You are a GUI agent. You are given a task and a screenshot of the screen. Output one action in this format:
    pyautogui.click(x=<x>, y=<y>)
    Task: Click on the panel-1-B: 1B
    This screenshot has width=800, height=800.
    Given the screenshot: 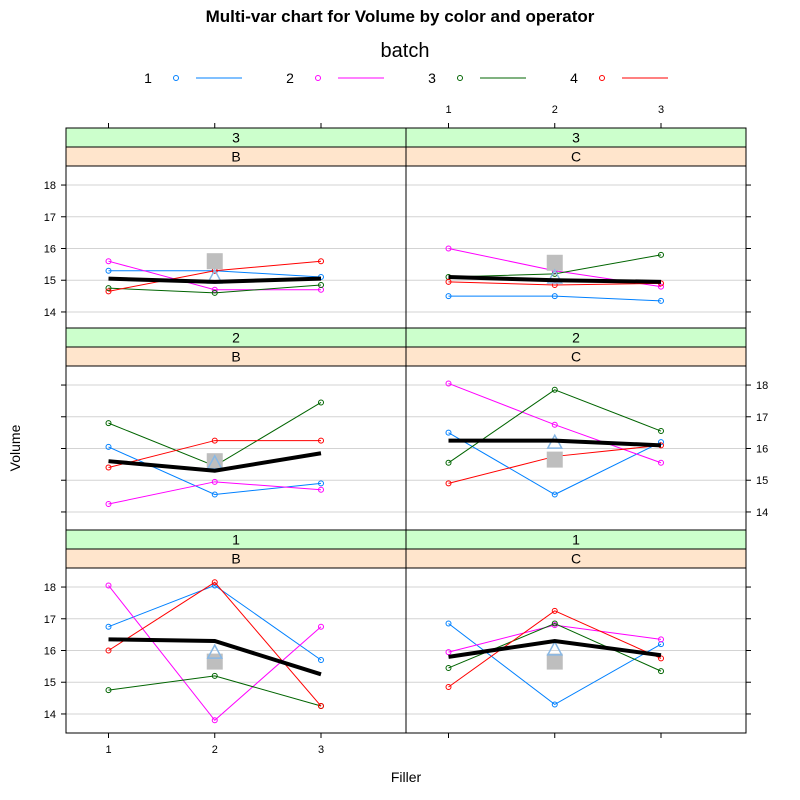 What is the action you would take?
    pyautogui.click(x=236, y=631)
    